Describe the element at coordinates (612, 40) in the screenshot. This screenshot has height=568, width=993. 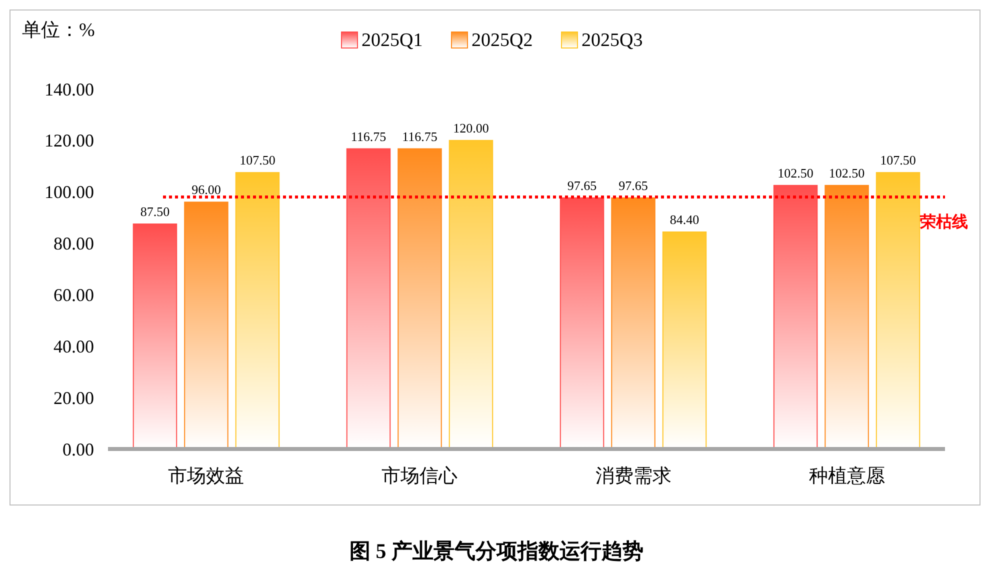
I see `legend-label: 2025Q3` at that location.